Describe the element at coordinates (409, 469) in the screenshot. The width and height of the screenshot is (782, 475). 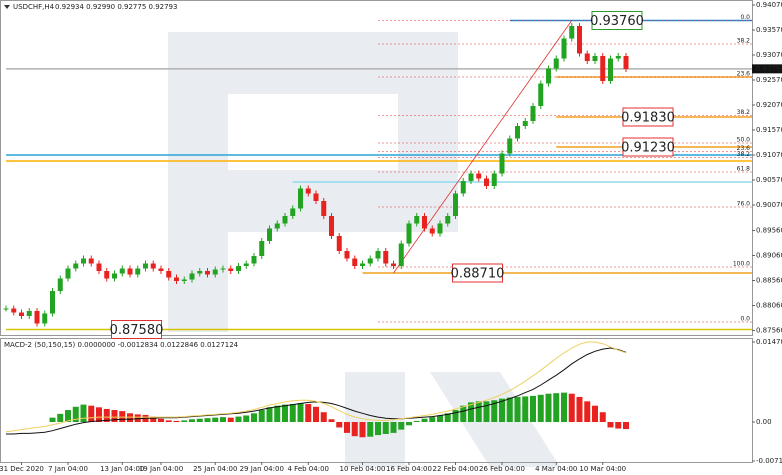
I see `x-tick-label: 16 Feb 04:00` at that location.